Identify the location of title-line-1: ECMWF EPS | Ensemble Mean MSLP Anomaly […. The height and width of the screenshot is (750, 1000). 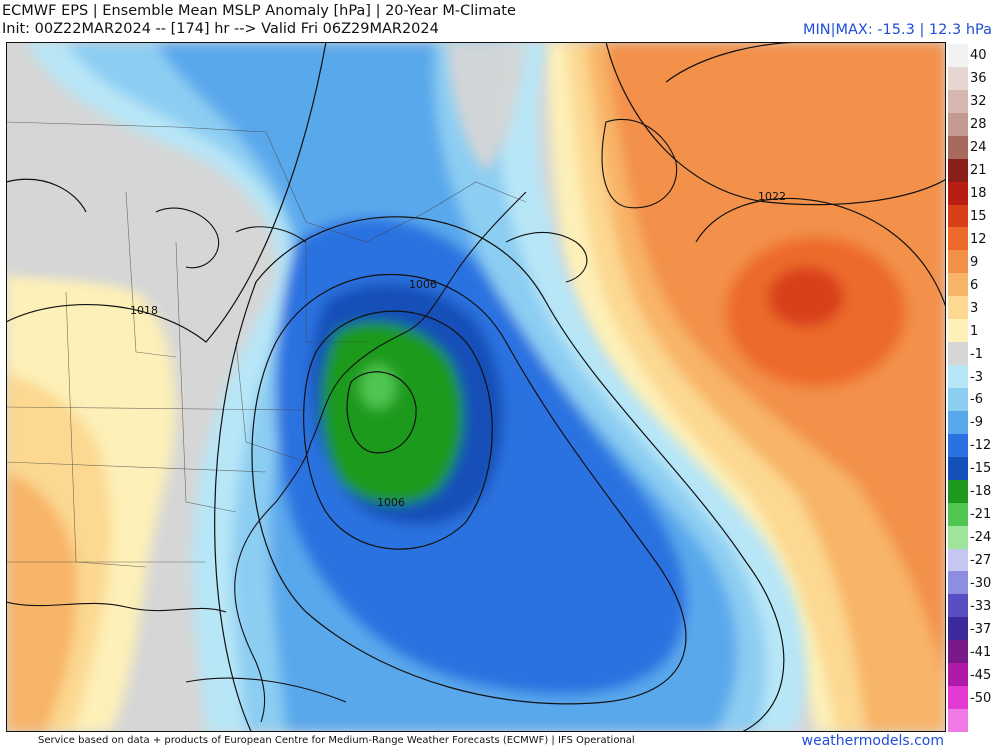
(259, 11).